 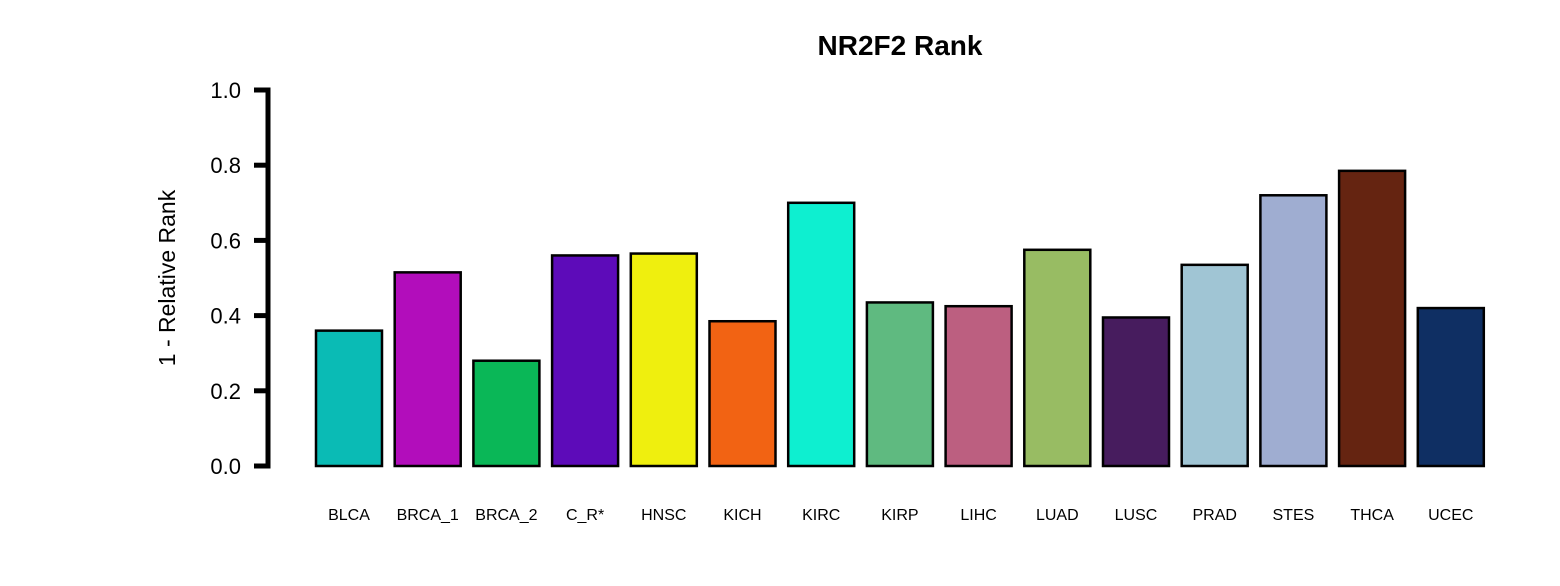 I want to click on bar-kirp, so click(x=900, y=384).